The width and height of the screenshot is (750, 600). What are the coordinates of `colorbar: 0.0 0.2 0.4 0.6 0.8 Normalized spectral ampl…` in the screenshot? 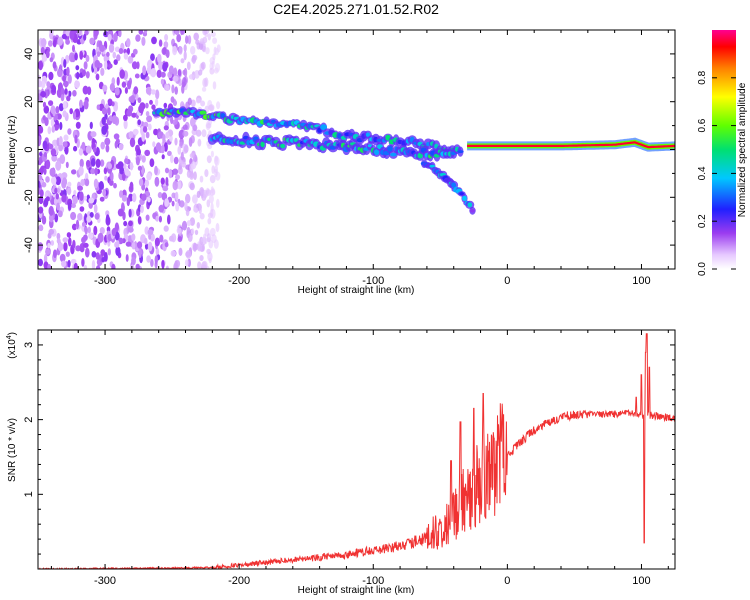 It's located at (722, 153).